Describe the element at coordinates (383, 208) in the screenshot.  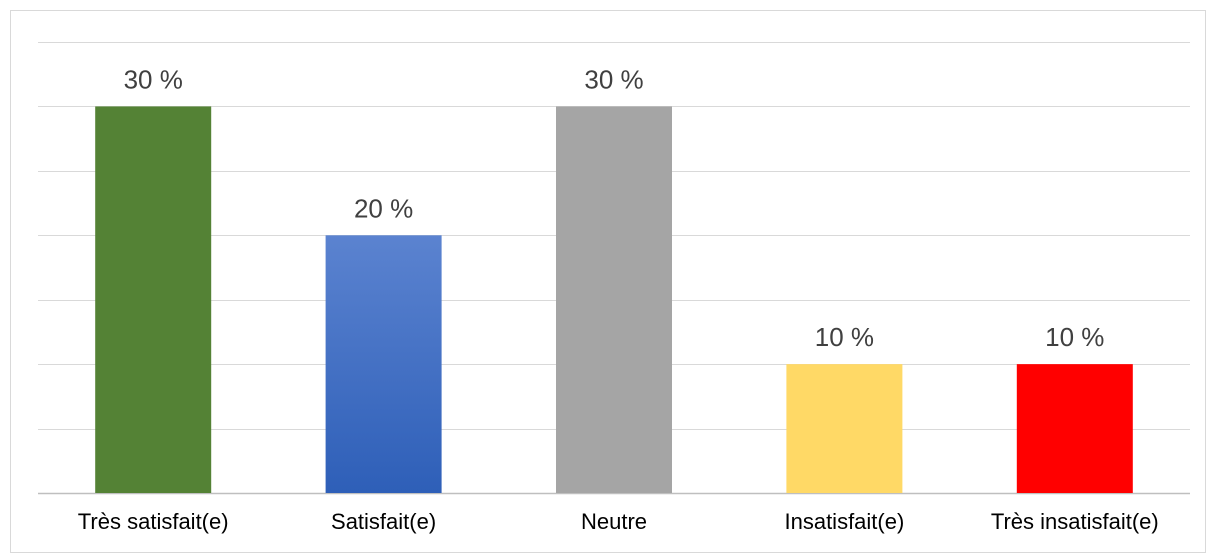
I see `data-label-2: 20 %` at that location.